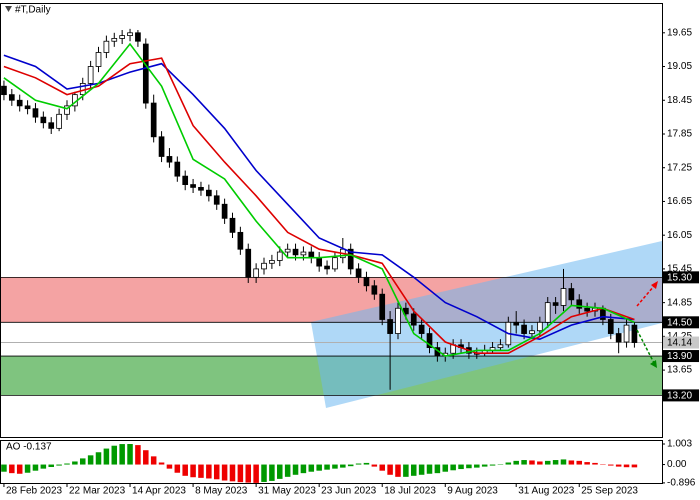 This screenshot has height=500, width=700. What do you see at coordinates (679, 32) in the screenshot?
I see `y-tick-label: 19.65` at bounding box center [679, 32].